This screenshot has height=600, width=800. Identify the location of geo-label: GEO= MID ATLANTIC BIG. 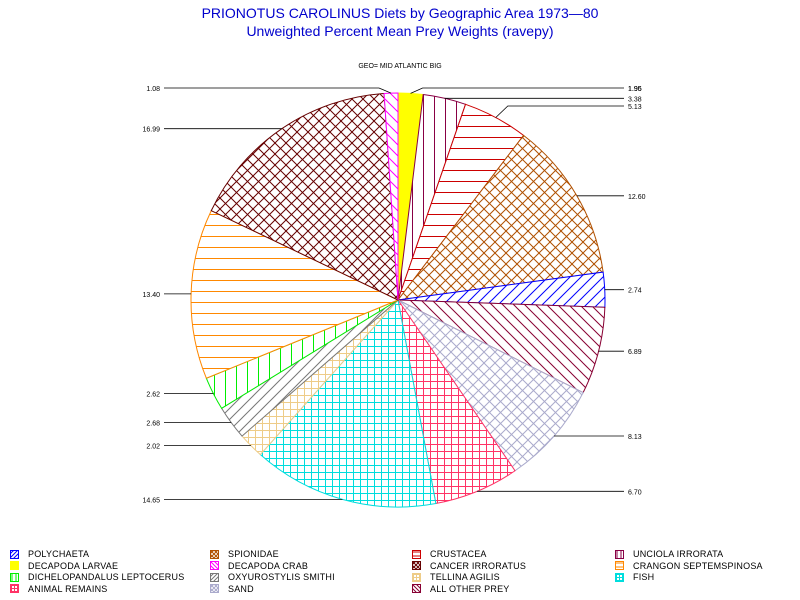
(399, 66).